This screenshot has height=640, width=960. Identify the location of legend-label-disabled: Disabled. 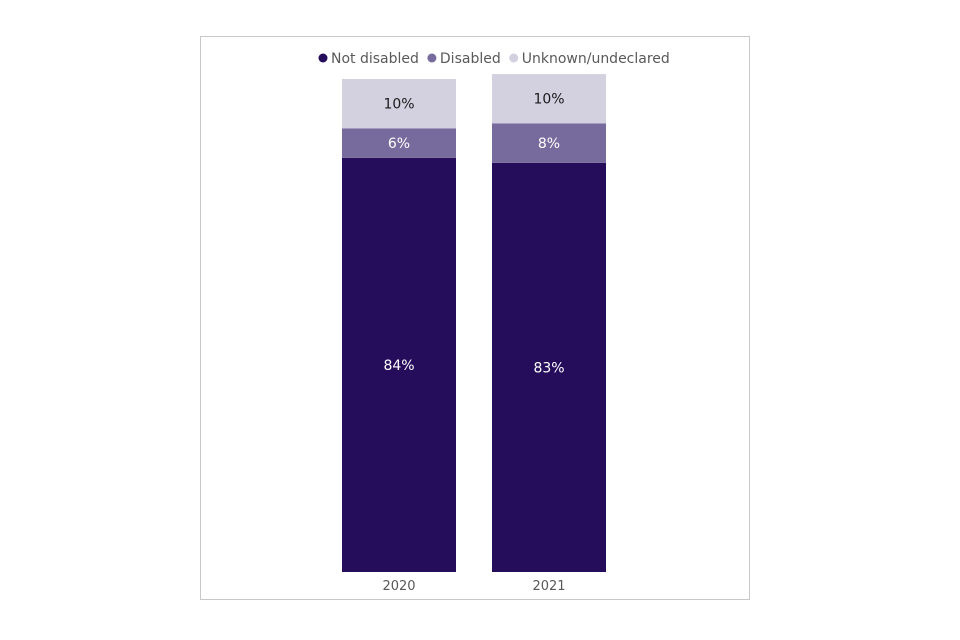
(470, 59).